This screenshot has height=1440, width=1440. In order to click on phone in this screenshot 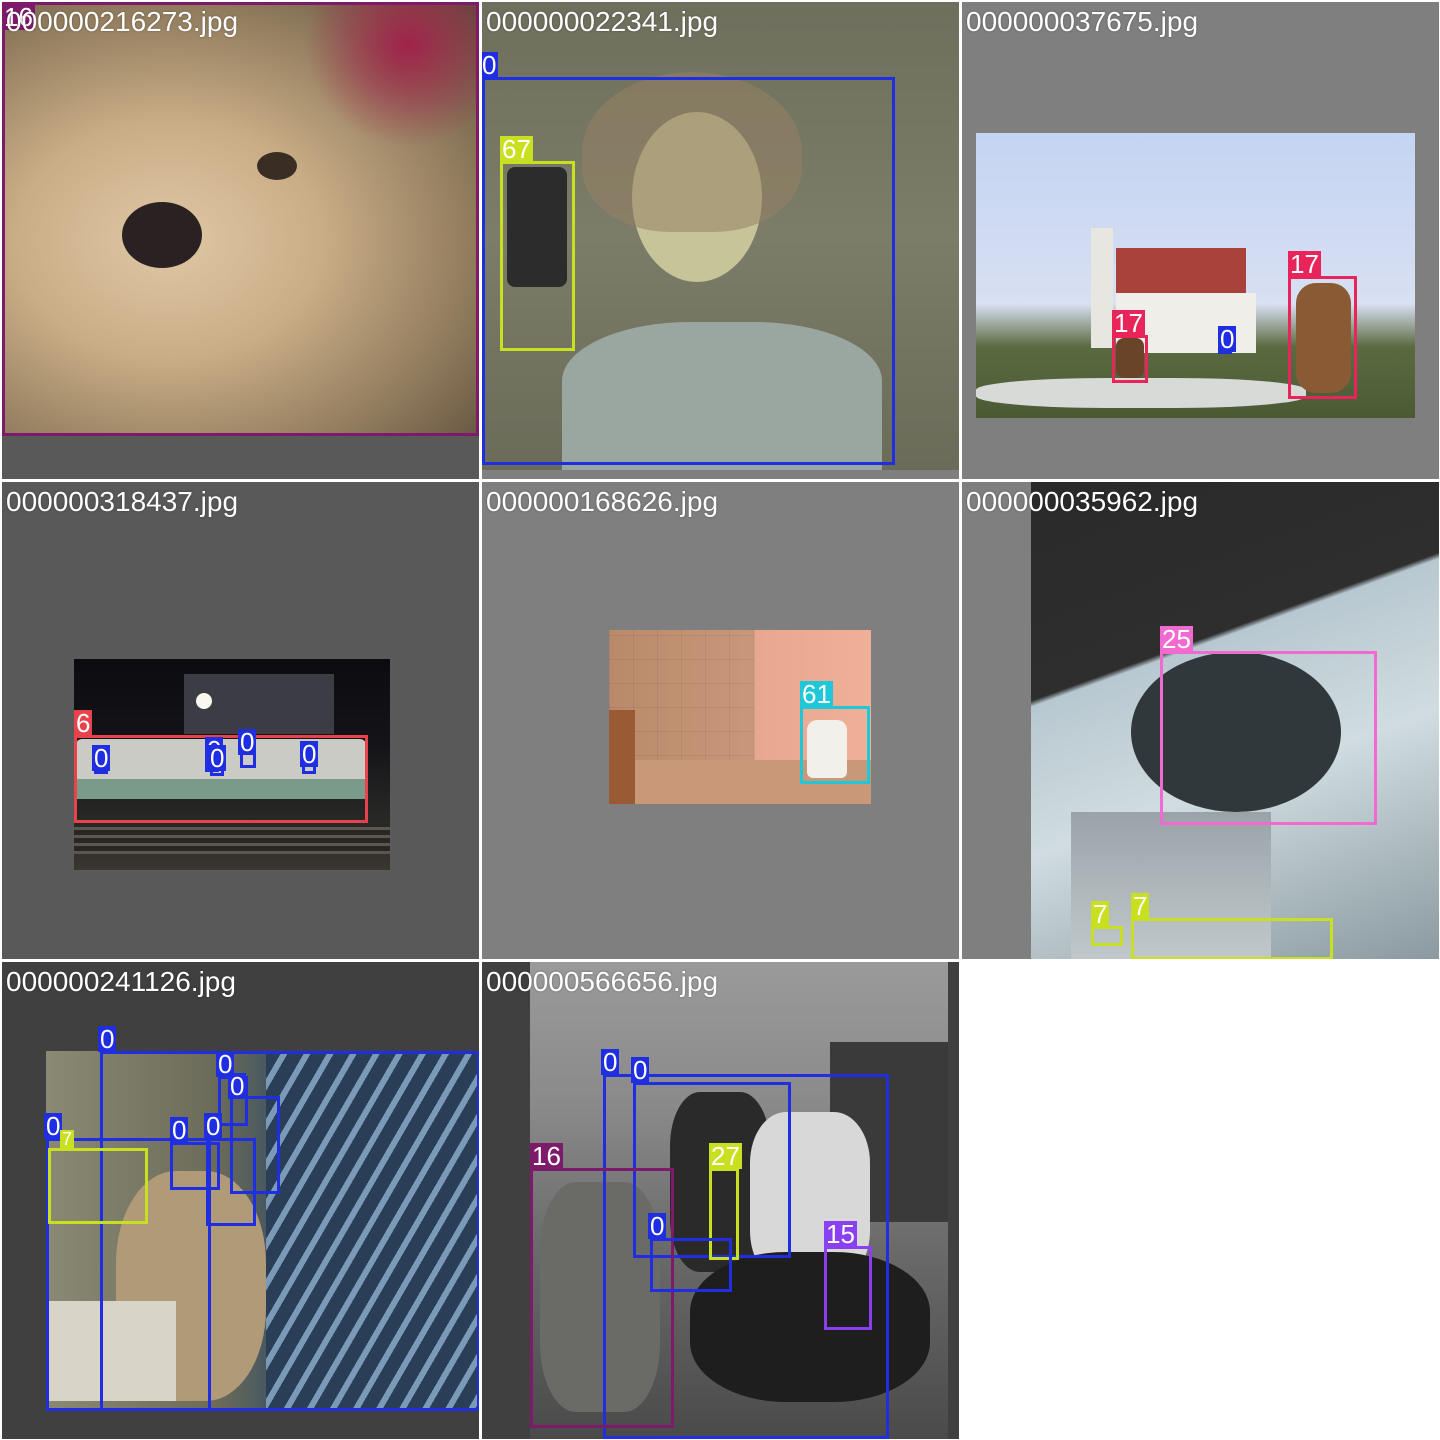, I will do `click(537, 227)`.